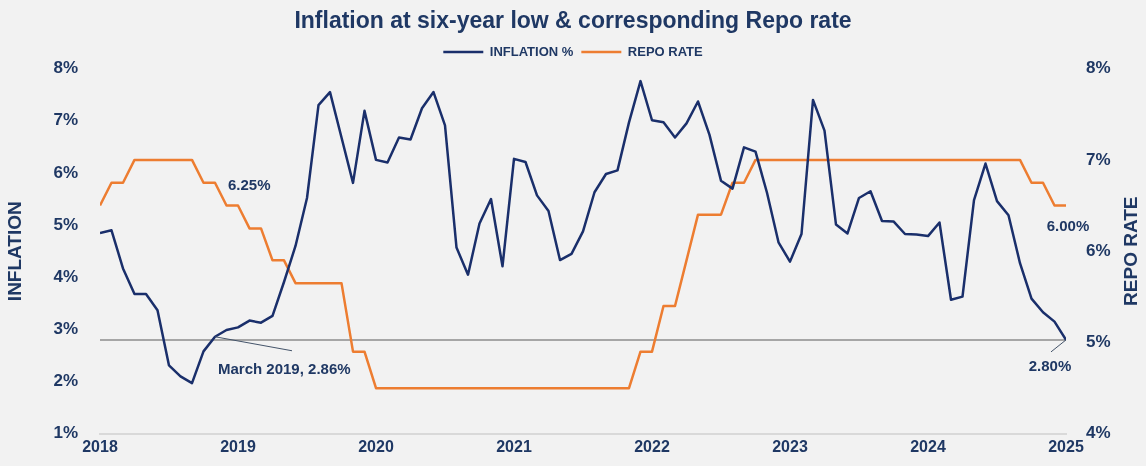 This screenshot has height=466, width=1146. Describe the element at coordinates (376, 446) in the screenshot. I see `x-tick-label: 2020` at that location.